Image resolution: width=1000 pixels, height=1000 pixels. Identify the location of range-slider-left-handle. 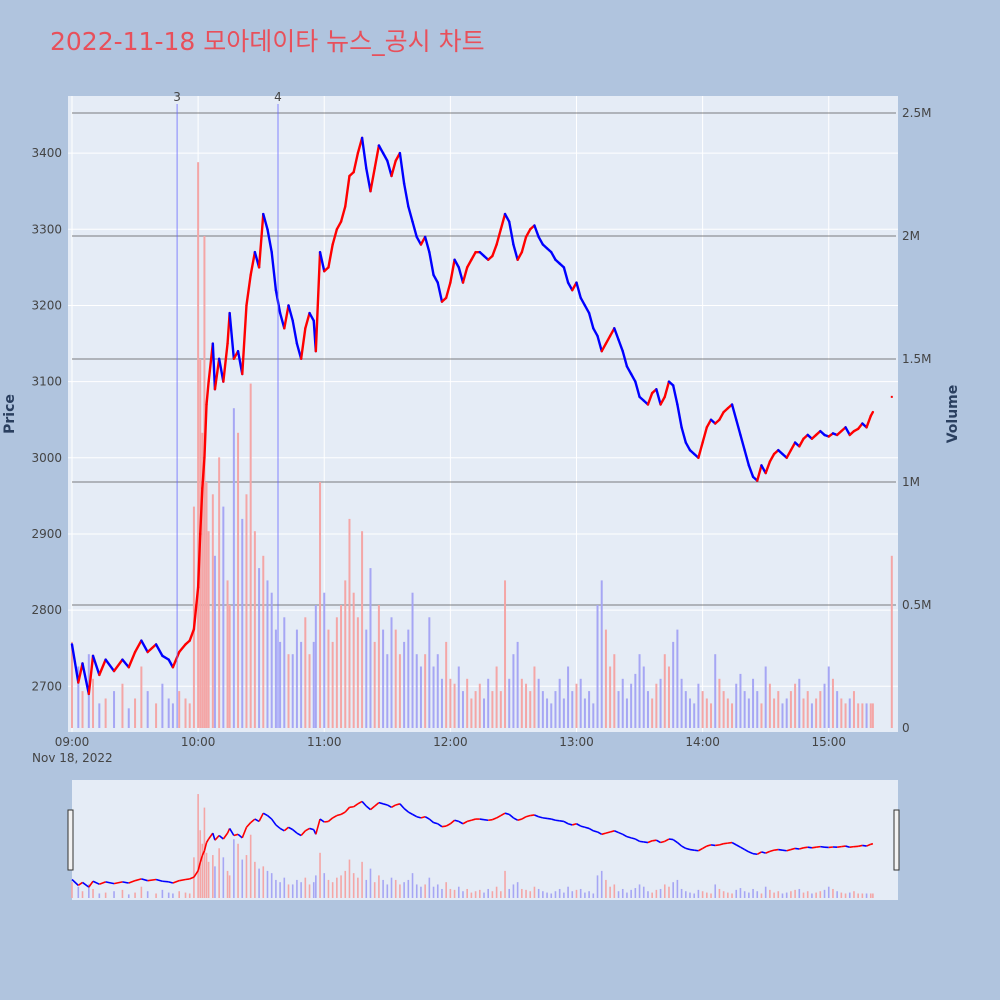
(70, 840).